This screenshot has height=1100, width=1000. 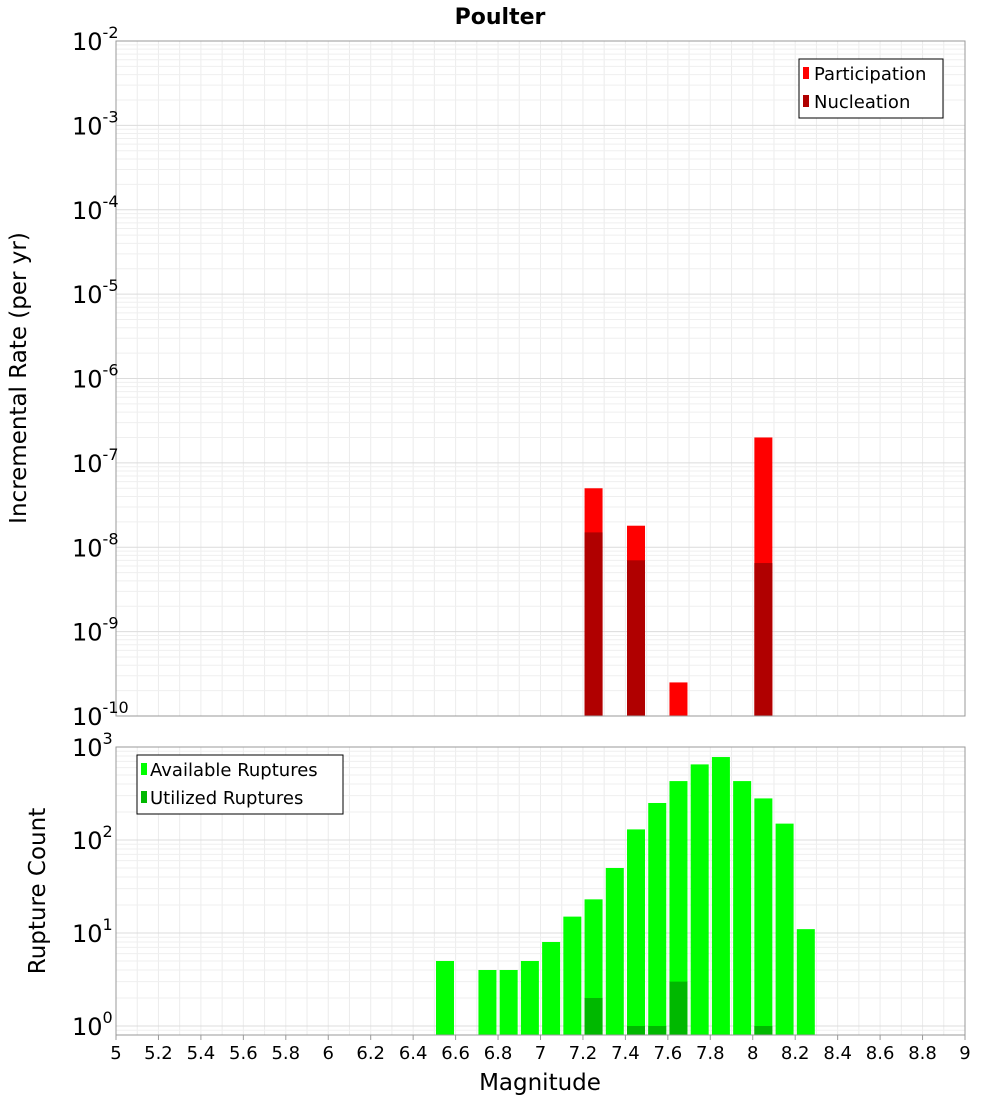 I want to click on x-tick-label: 7, so click(x=540, y=1053).